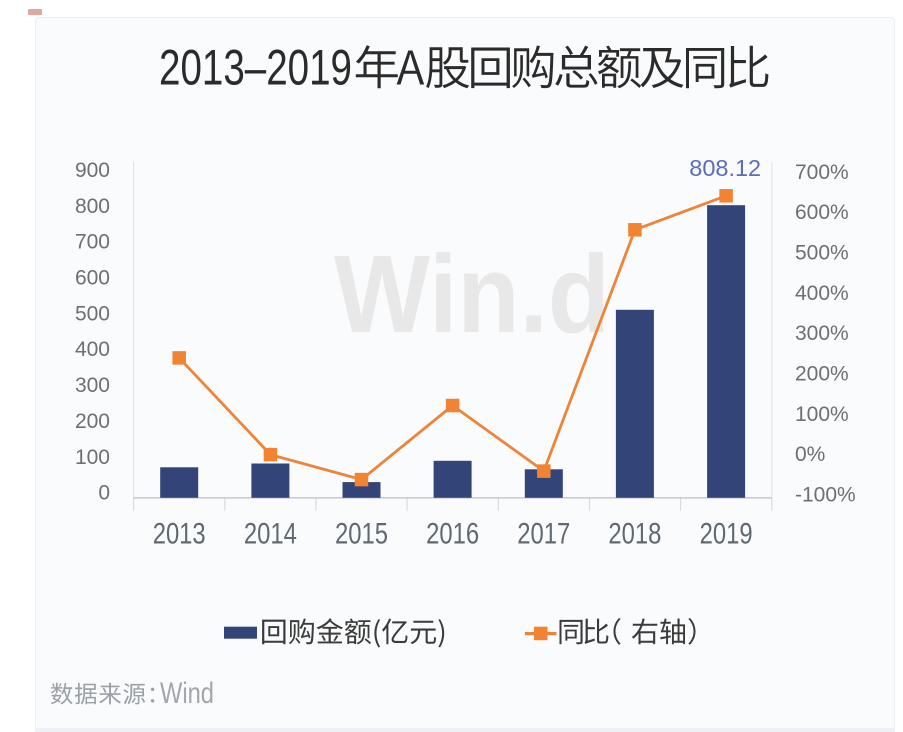 The height and width of the screenshot is (732, 903). What do you see at coordinates (92, 385) in the screenshot?
I see `svg-text: 300` at bounding box center [92, 385].